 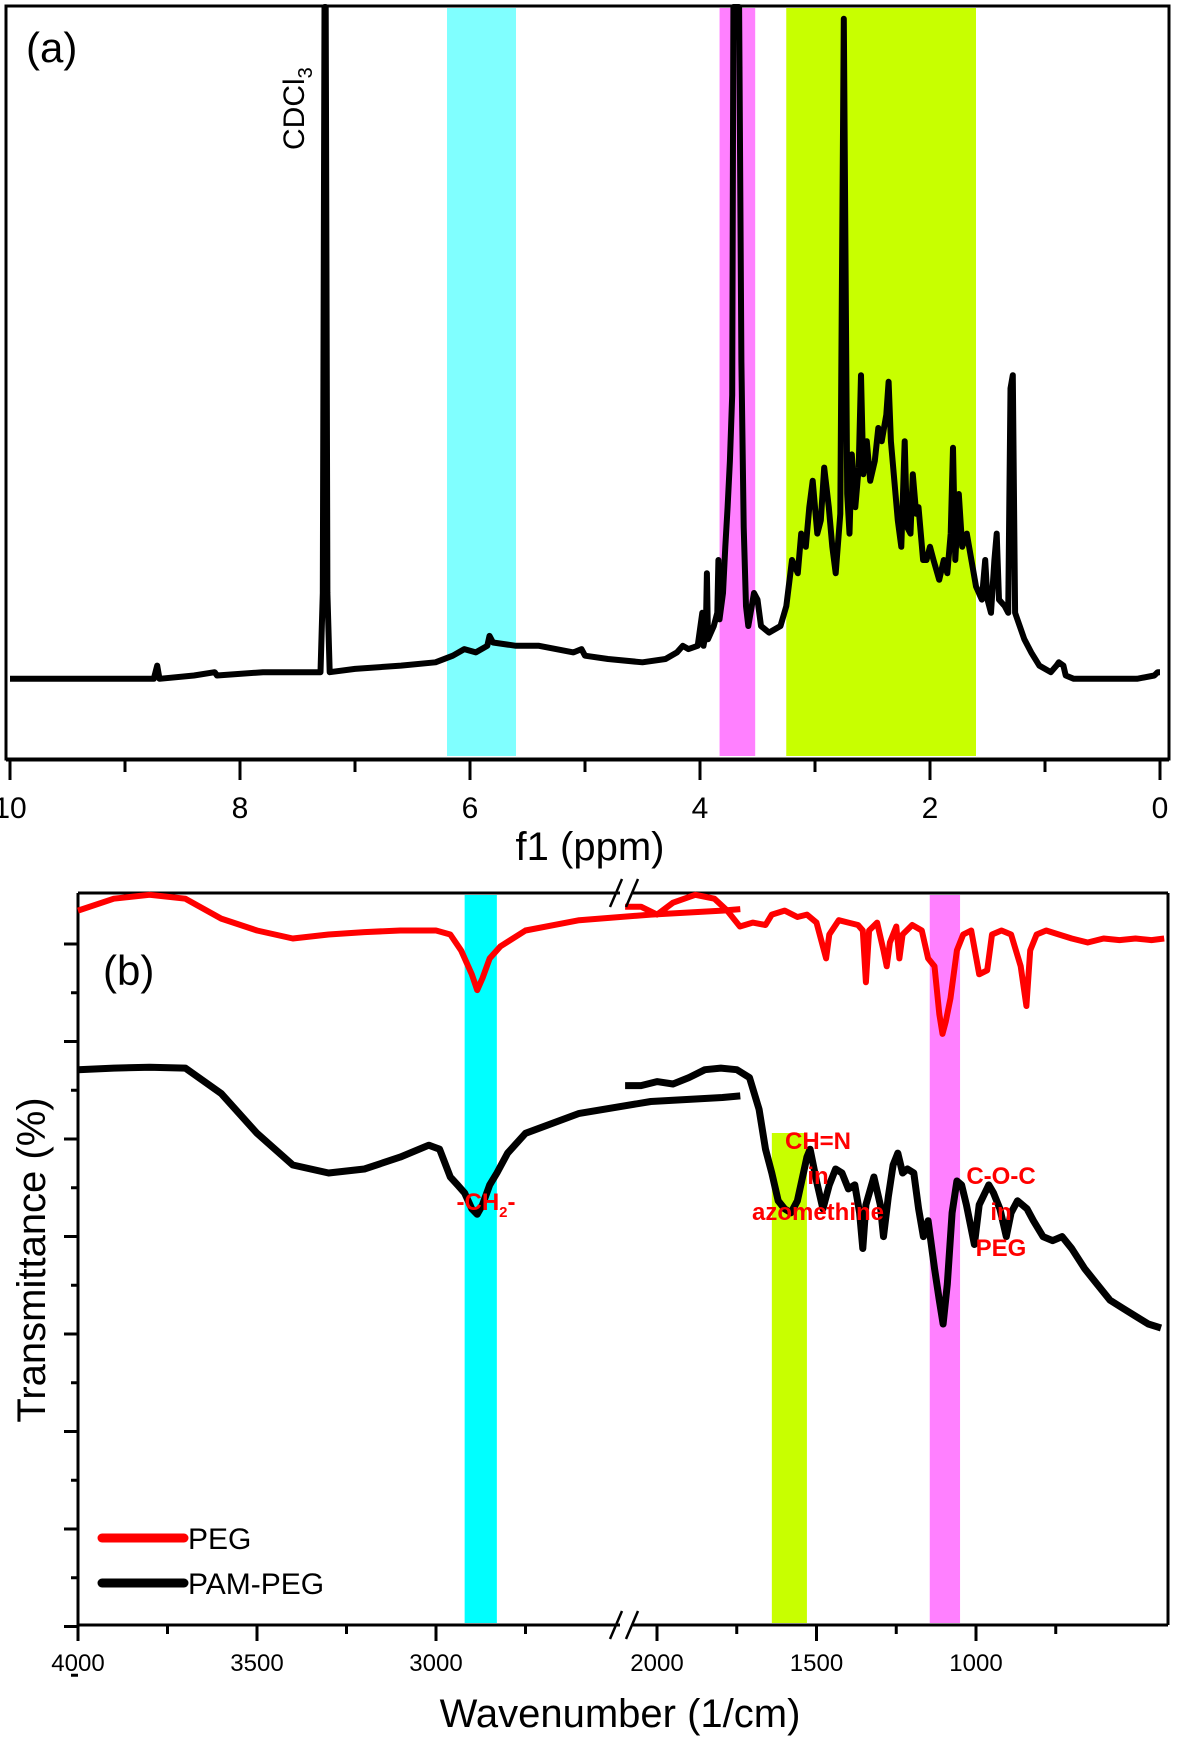 I want to click on pam-peg-series-line, so click(x=620, y=1197).